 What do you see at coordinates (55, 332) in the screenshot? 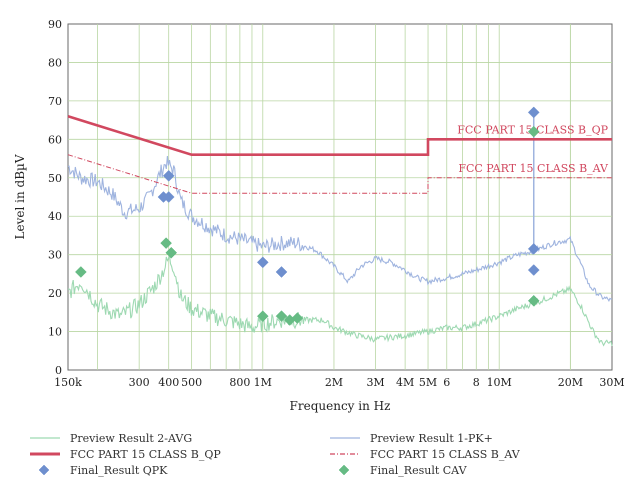
I see `y-tick-label: 10` at bounding box center [55, 332].